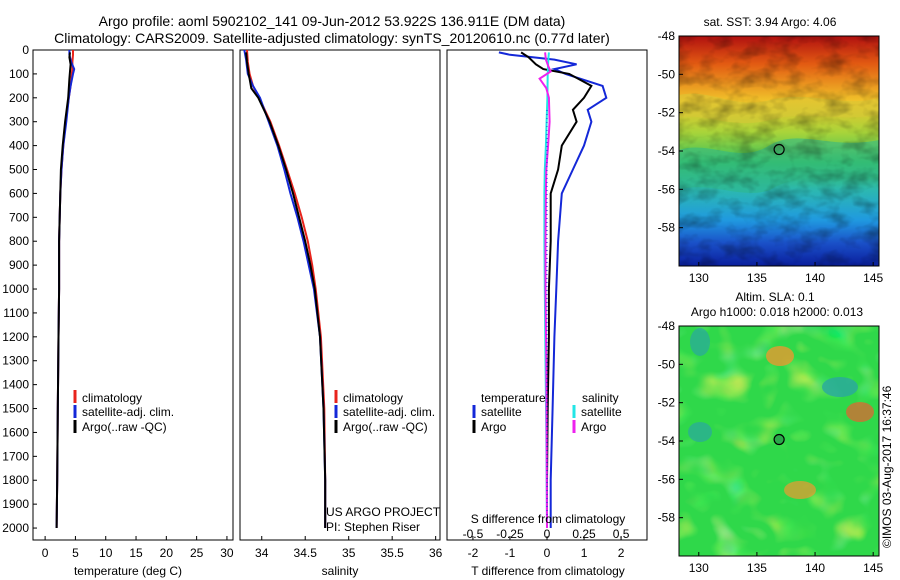 Image resolution: width=900 pixels, height=580 pixels. I want to click on y-tick-label: 200, so click(19, 98).